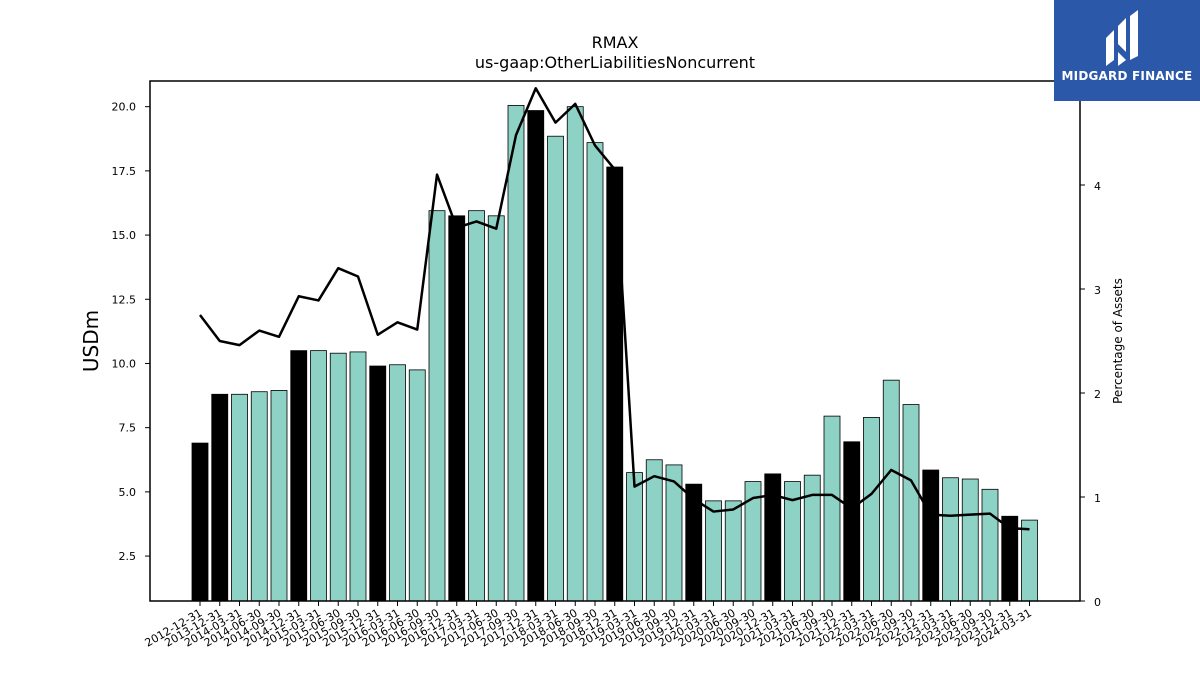 The width and height of the screenshot is (1200, 675). Describe the element at coordinates (615, 62) in the screenshot. I see `chart-subtitle: us-gaap:OtherLiabilitiesNoncurrent` at that location.